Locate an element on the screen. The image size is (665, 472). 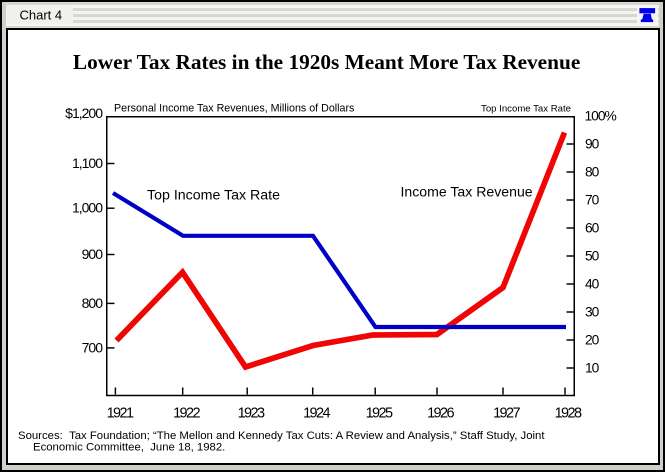
svg-text: Income Tax Revenue is located at coordinates (467, 192).